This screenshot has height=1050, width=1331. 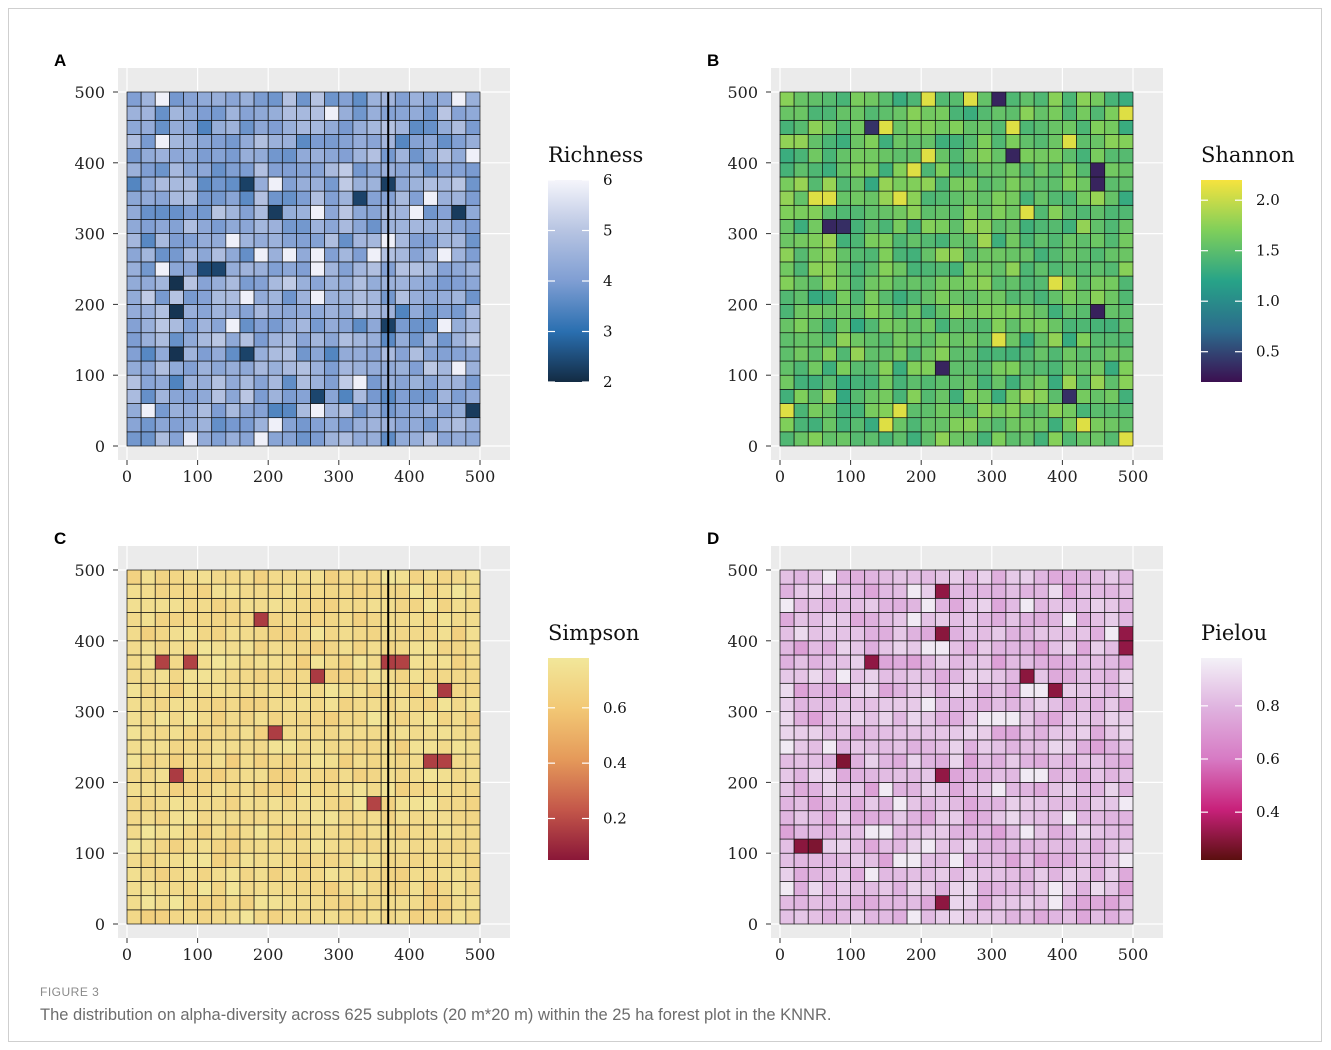 I want to click on x-tick-label: 200, so click(x=921, y=954).